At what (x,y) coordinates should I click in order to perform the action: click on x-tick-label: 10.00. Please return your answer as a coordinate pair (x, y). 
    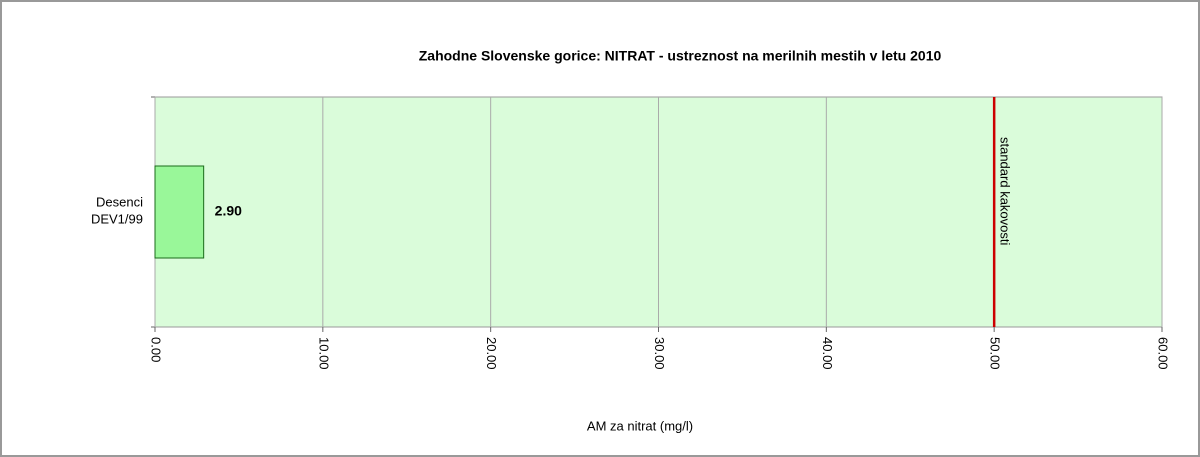
    Looking at the image, I should click on (323, 353).